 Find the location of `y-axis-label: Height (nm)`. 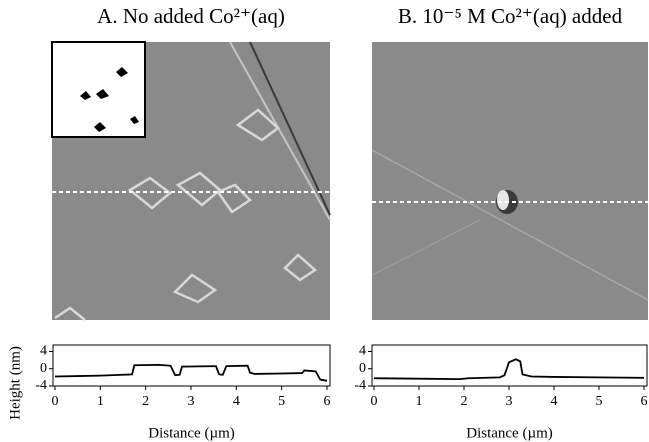

y-axis-label: Height (nm) is located at coordinates (15, 383).